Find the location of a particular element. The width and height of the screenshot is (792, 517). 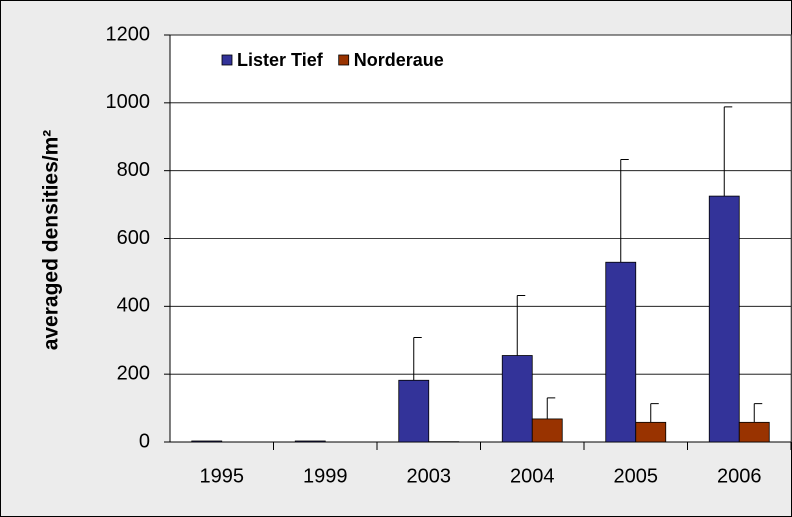

legend-label: Norderaue is located at coordinates (399, 60).